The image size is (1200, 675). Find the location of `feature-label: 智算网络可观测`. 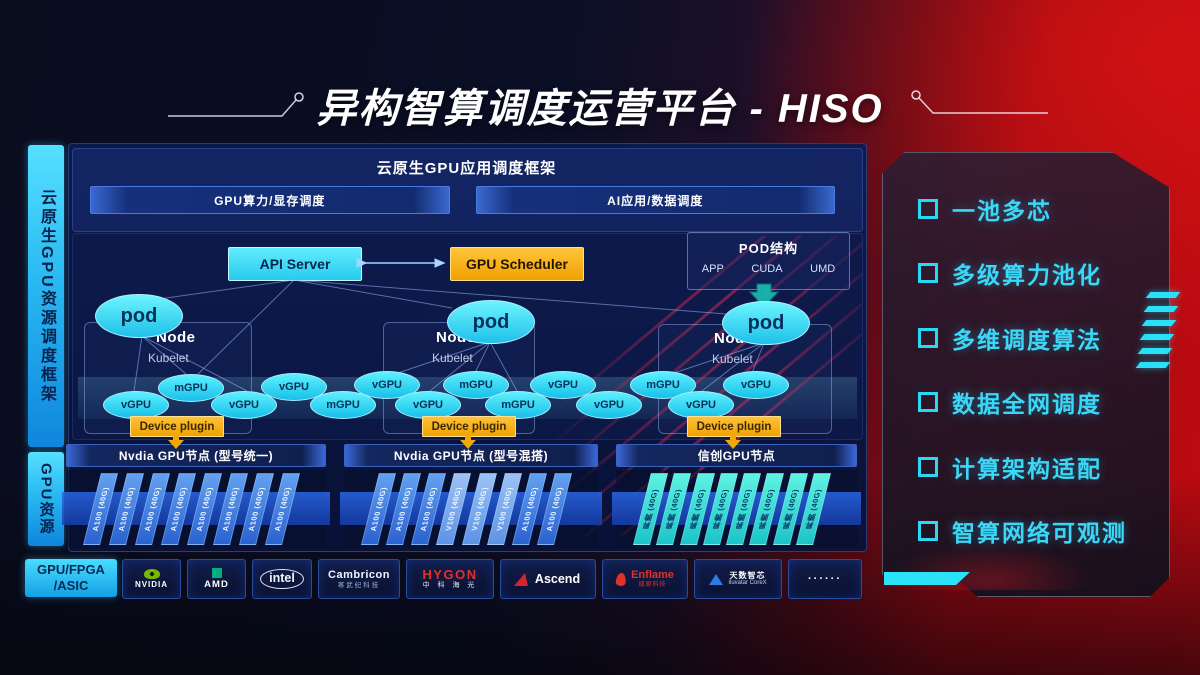

feature-label: 智算网络可观测 is located at coordinates (1039, 533).